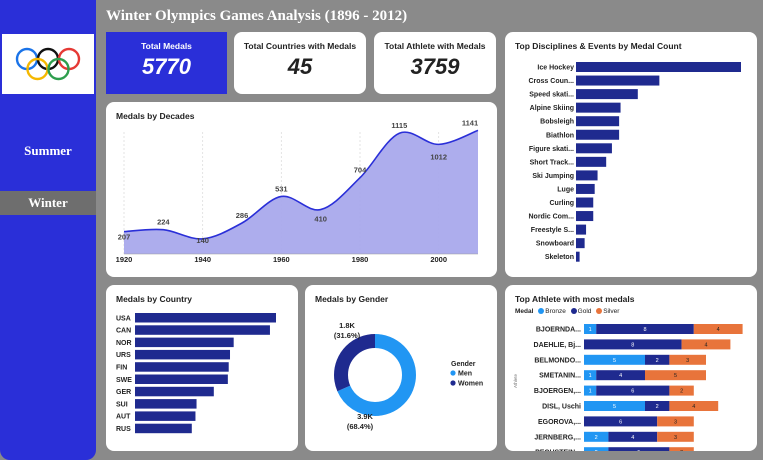 The height and width of the screenshot is (460, 763). I want to click on gender-women-value: 1.8K, so click(347, 325).